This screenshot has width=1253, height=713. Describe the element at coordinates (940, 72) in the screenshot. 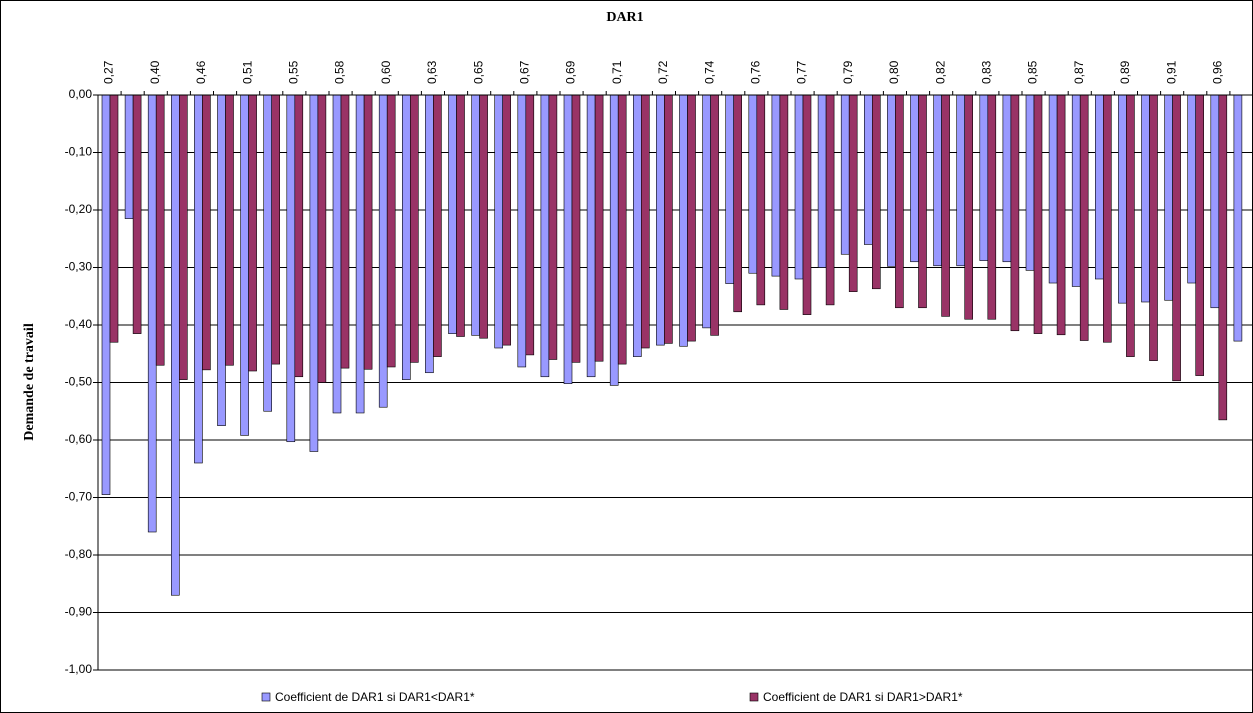

I see `x-tick-label: 0,82` at that location.